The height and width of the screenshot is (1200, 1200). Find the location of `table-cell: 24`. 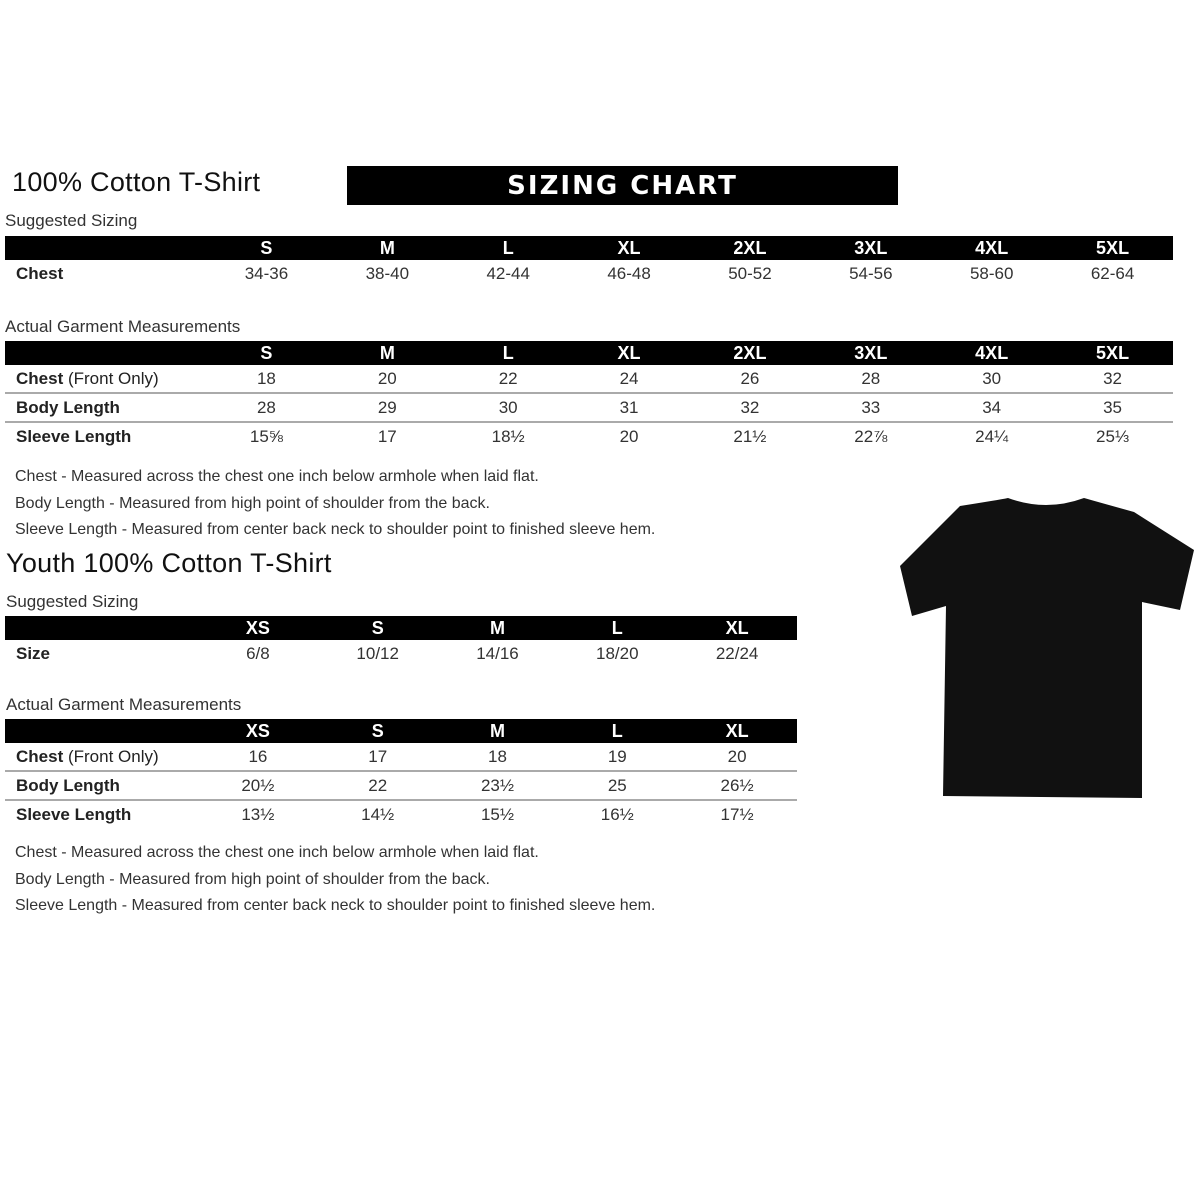

table-cell: 24 is located at coordinates (629, 379).